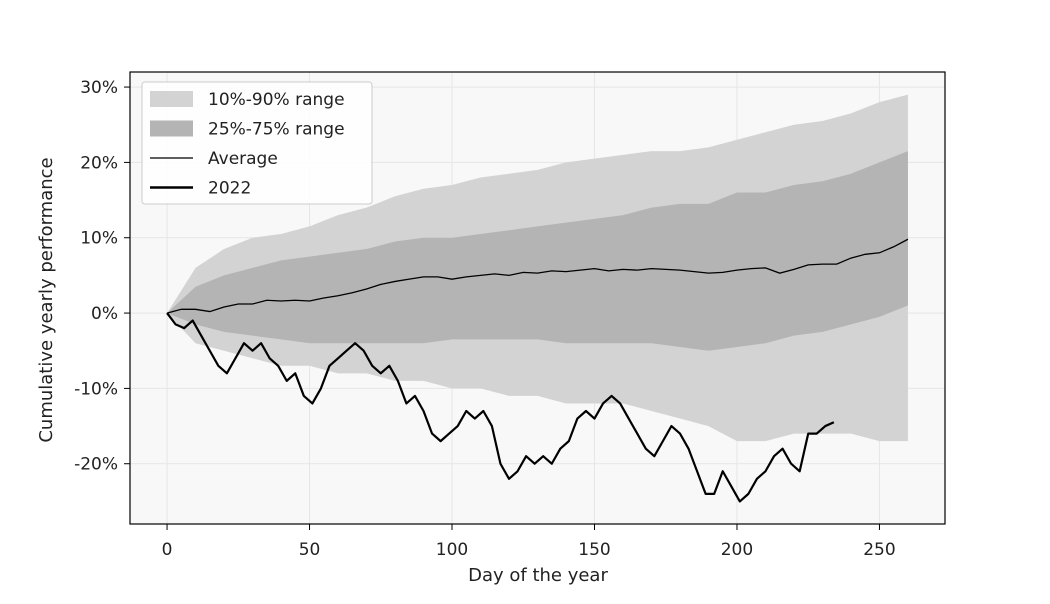 The height and width of the screenshot is (604, 1050). I want to click on x-tick-label-3: 150, so click(594, 550).